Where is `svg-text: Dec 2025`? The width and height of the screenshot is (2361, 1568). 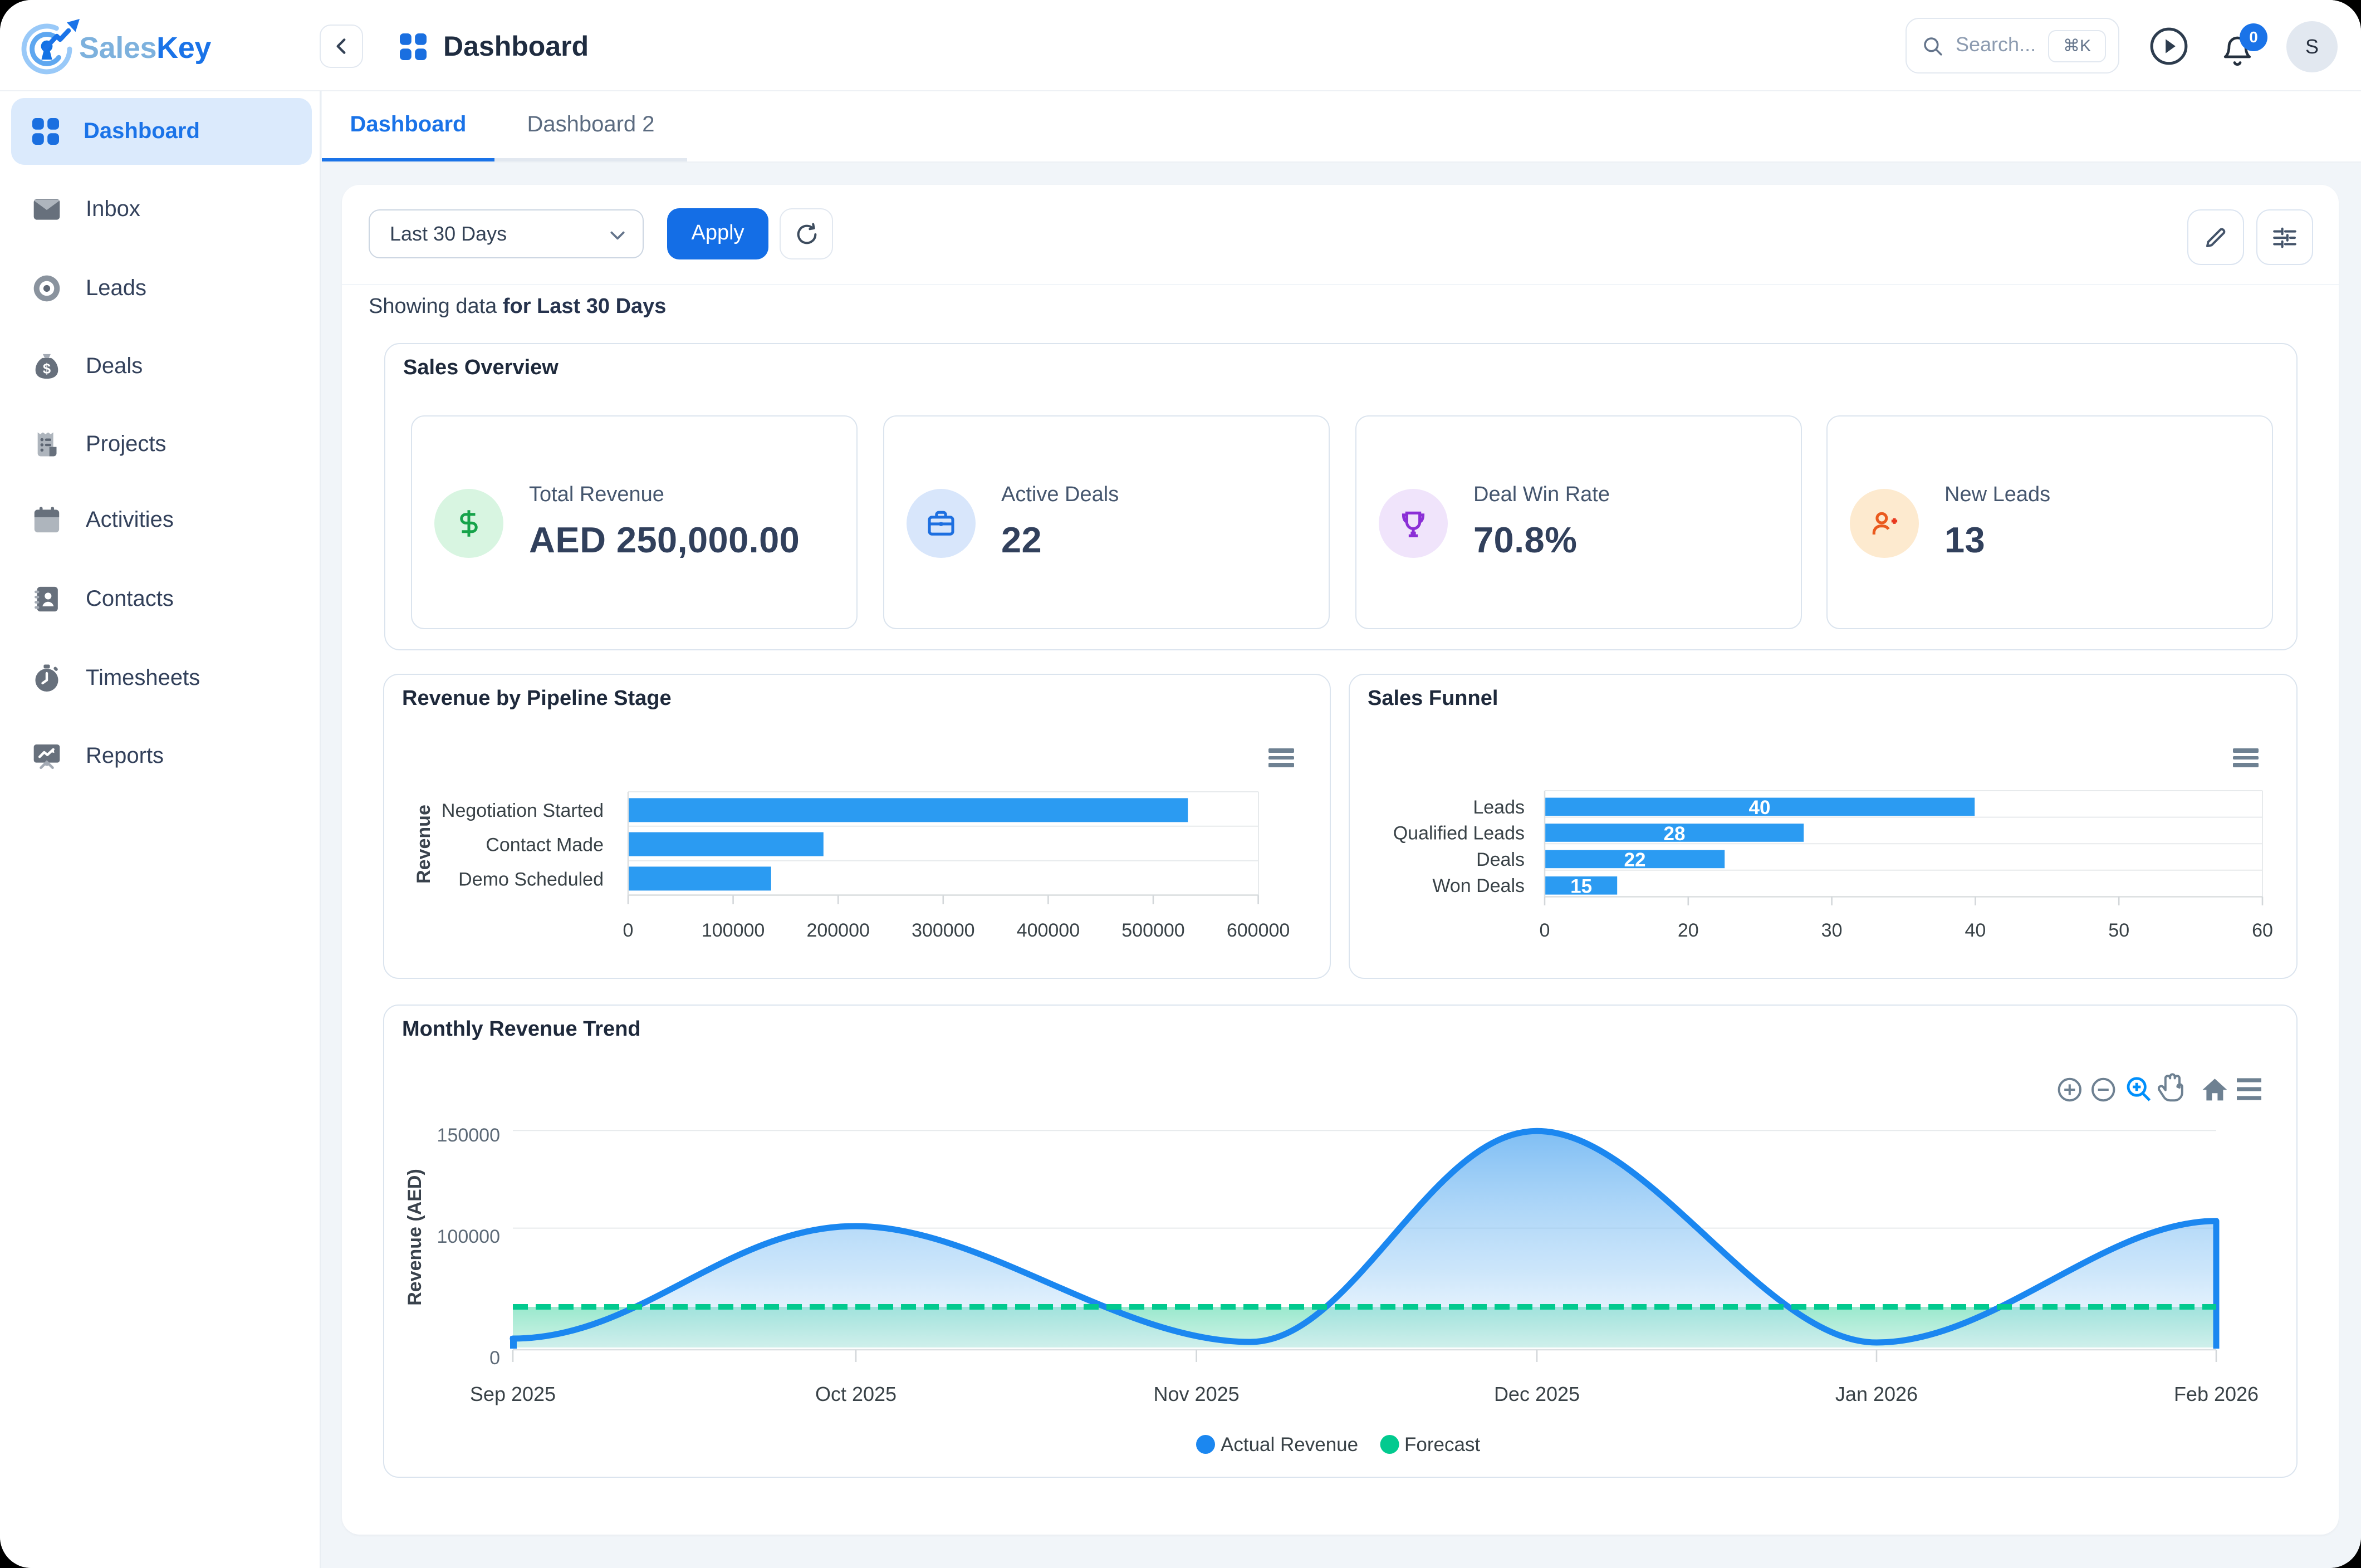
svg-text: Dec 2025 is located at coordinates (1537, 1394).